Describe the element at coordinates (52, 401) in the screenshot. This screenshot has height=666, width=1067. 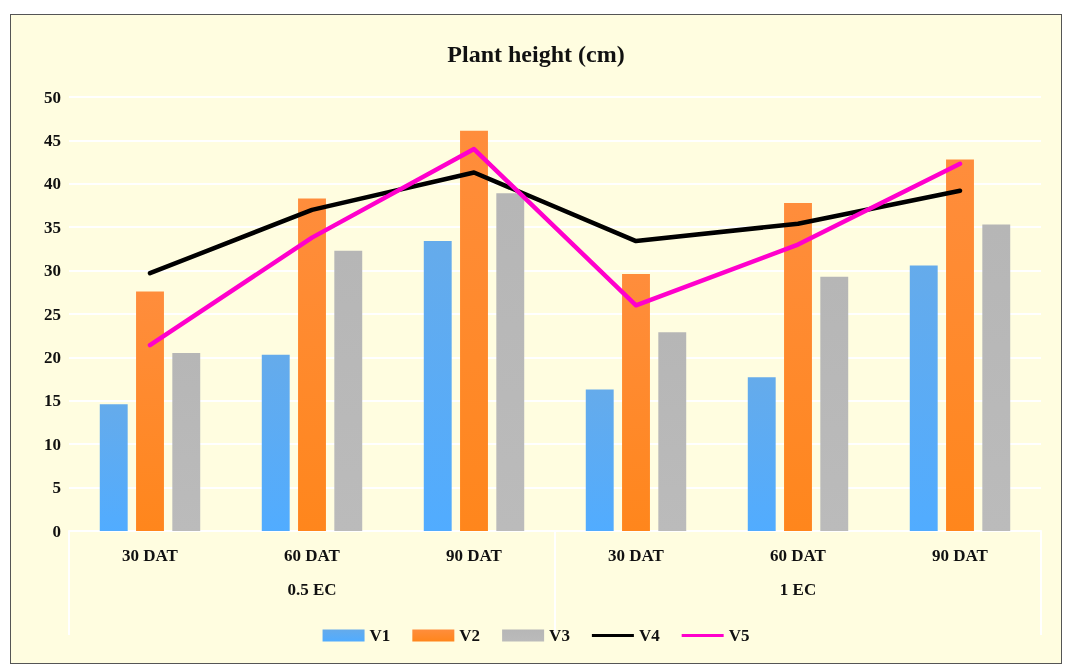
I see `y-tick-label: 15` at that location.